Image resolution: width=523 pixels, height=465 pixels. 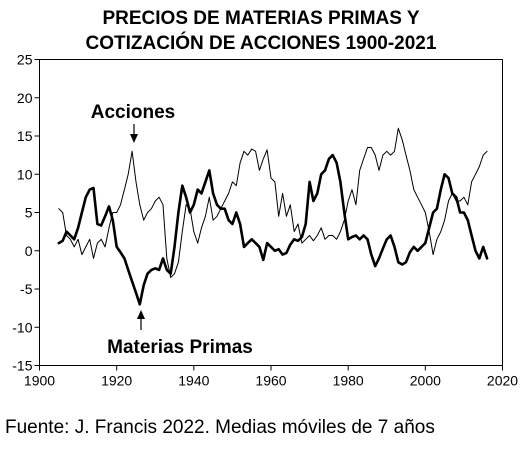 What do you see at coordinates (261, 43) in the screenshot?
I see `chart-title-line-2: COTIZACIÓN DE ACCIONES 1900-2021` at bounding box center [261, 43].